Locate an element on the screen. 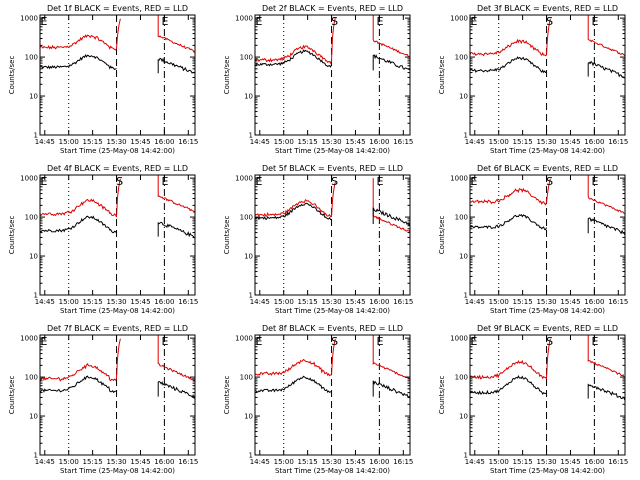 This screenshot has height=480, width=640. panel-title: Det 9f BLACK = Events, RED = LLD is located at coordinates (547, 328).